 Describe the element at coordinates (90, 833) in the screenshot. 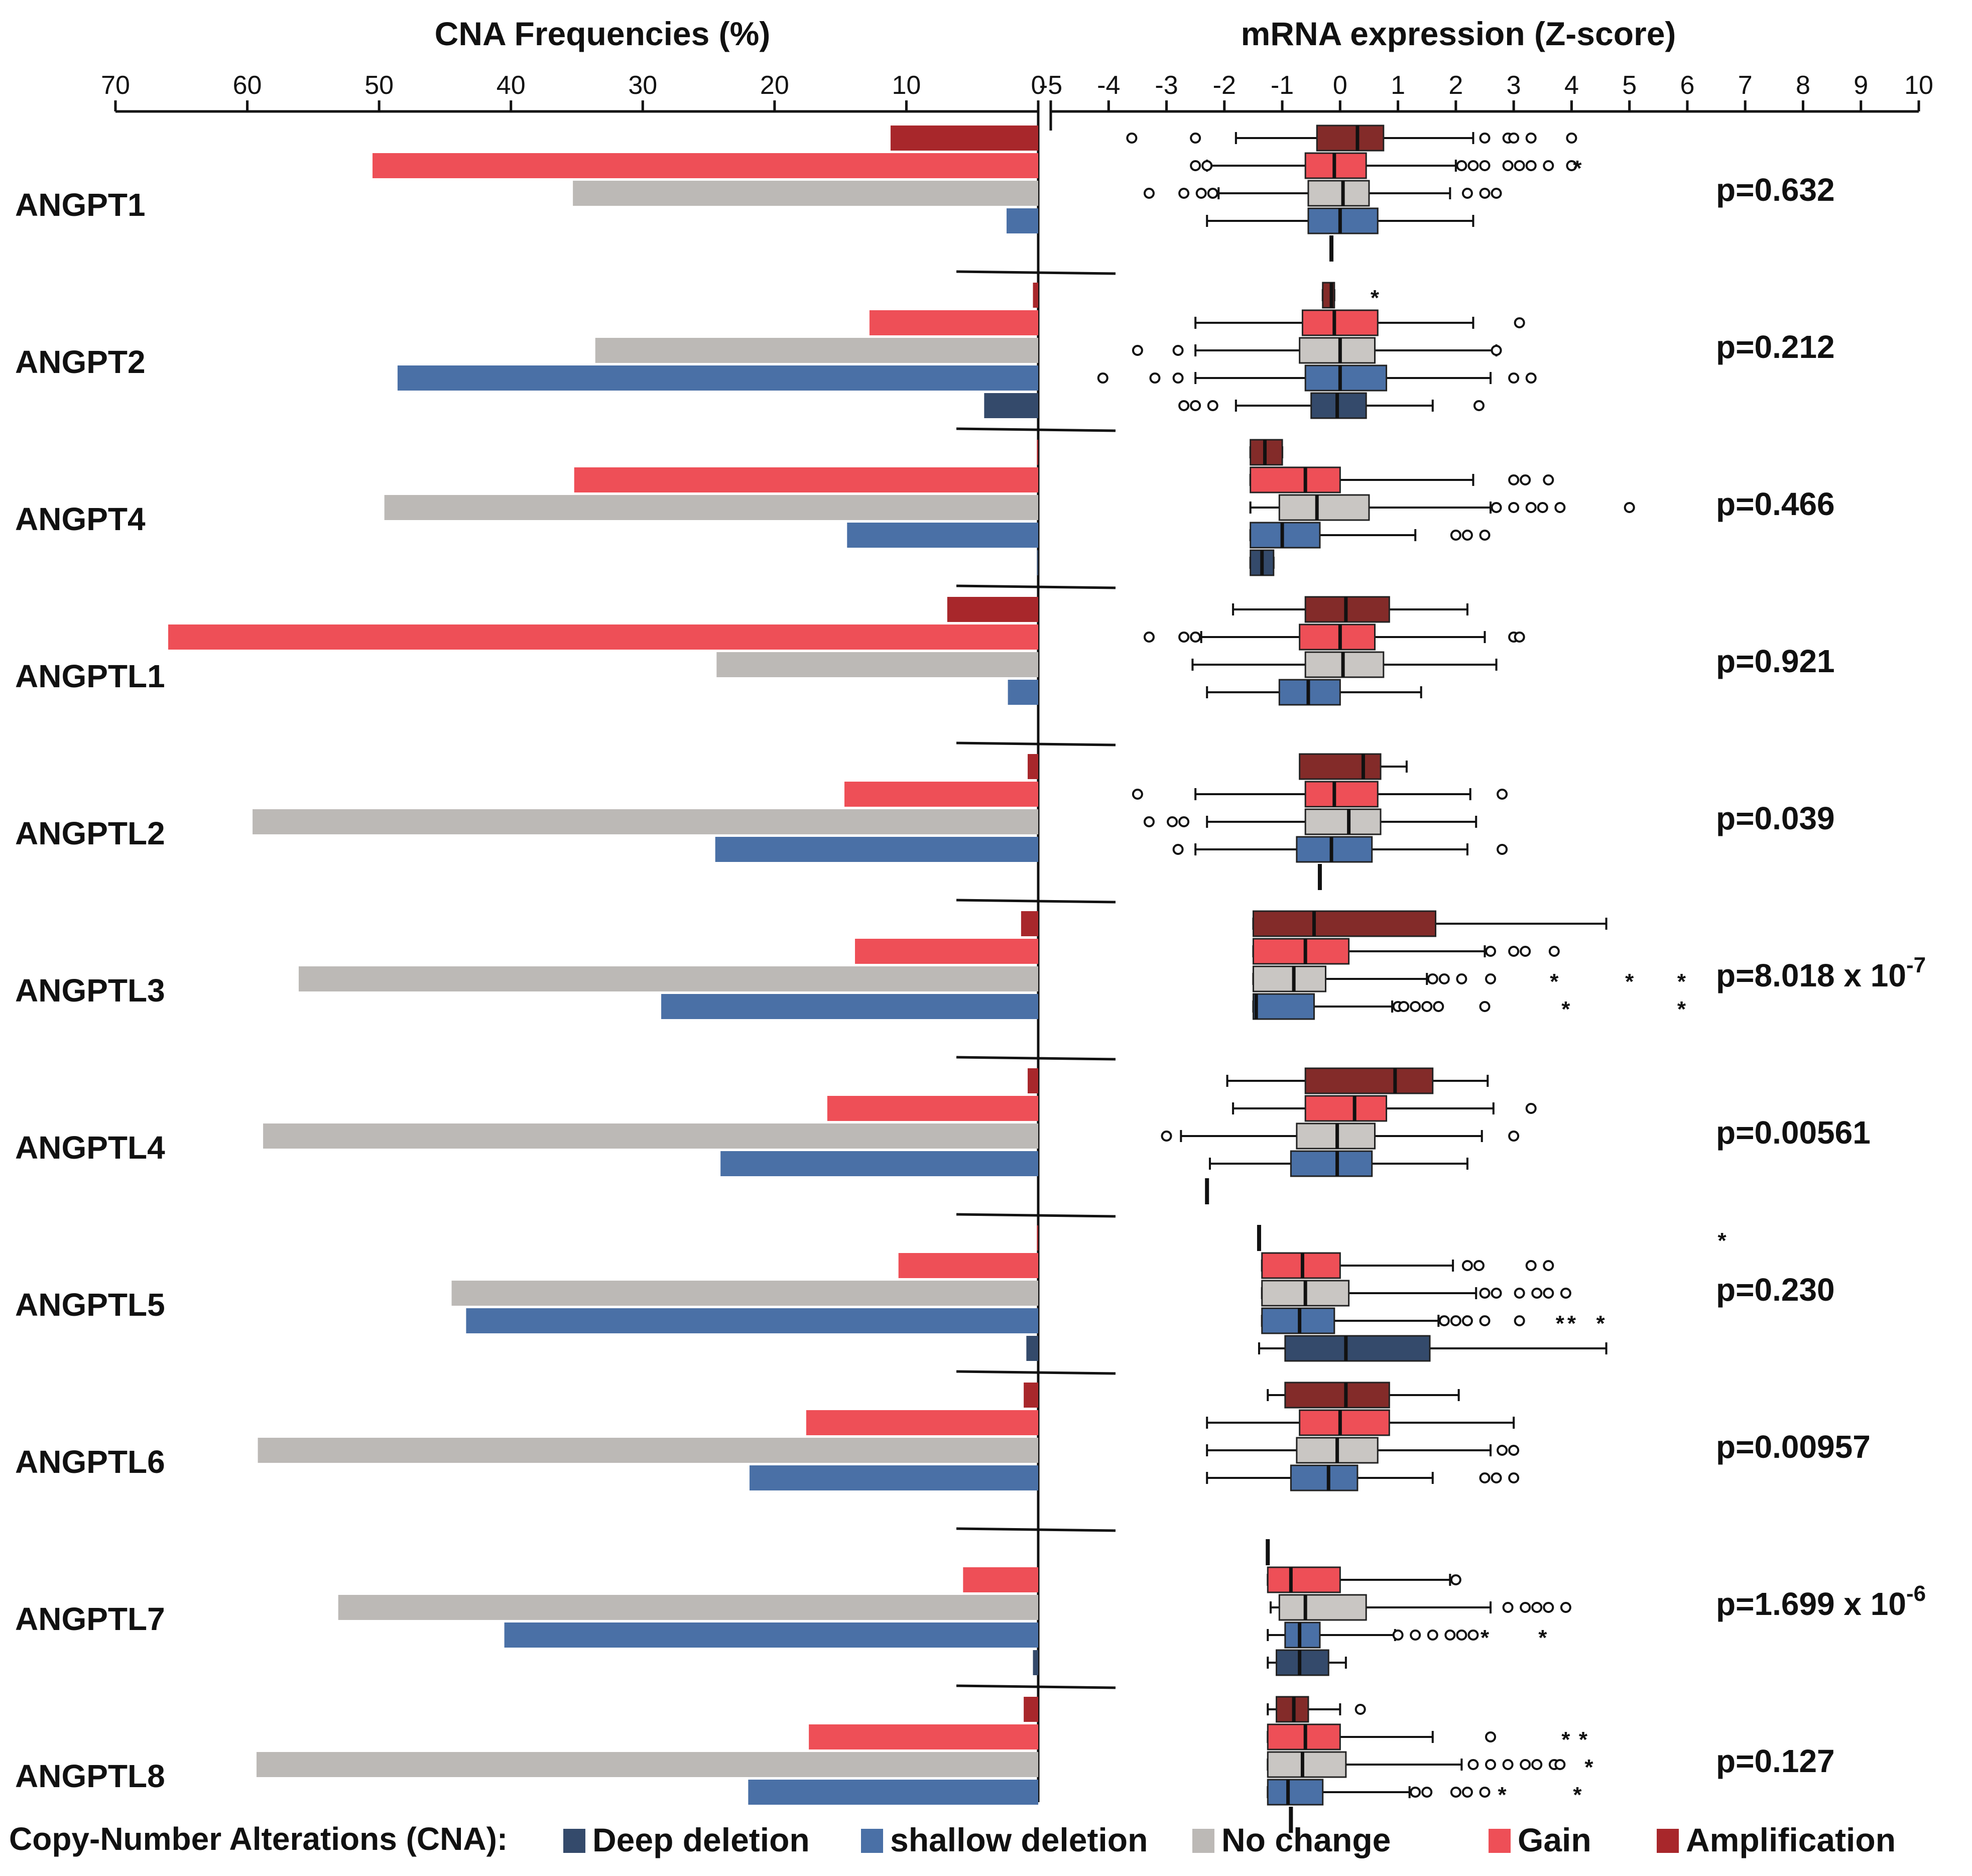

I see `gene-label: ANGPTL2` at that location.